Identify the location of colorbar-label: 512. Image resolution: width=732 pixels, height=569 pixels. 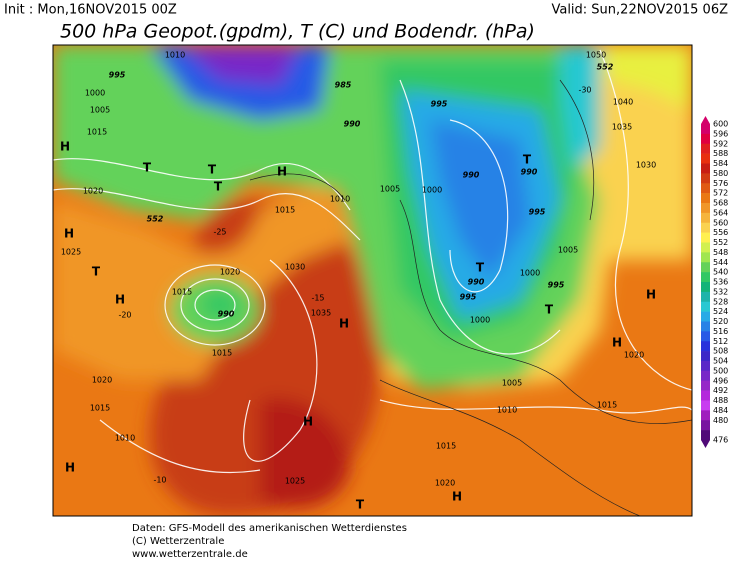
(720, 341).